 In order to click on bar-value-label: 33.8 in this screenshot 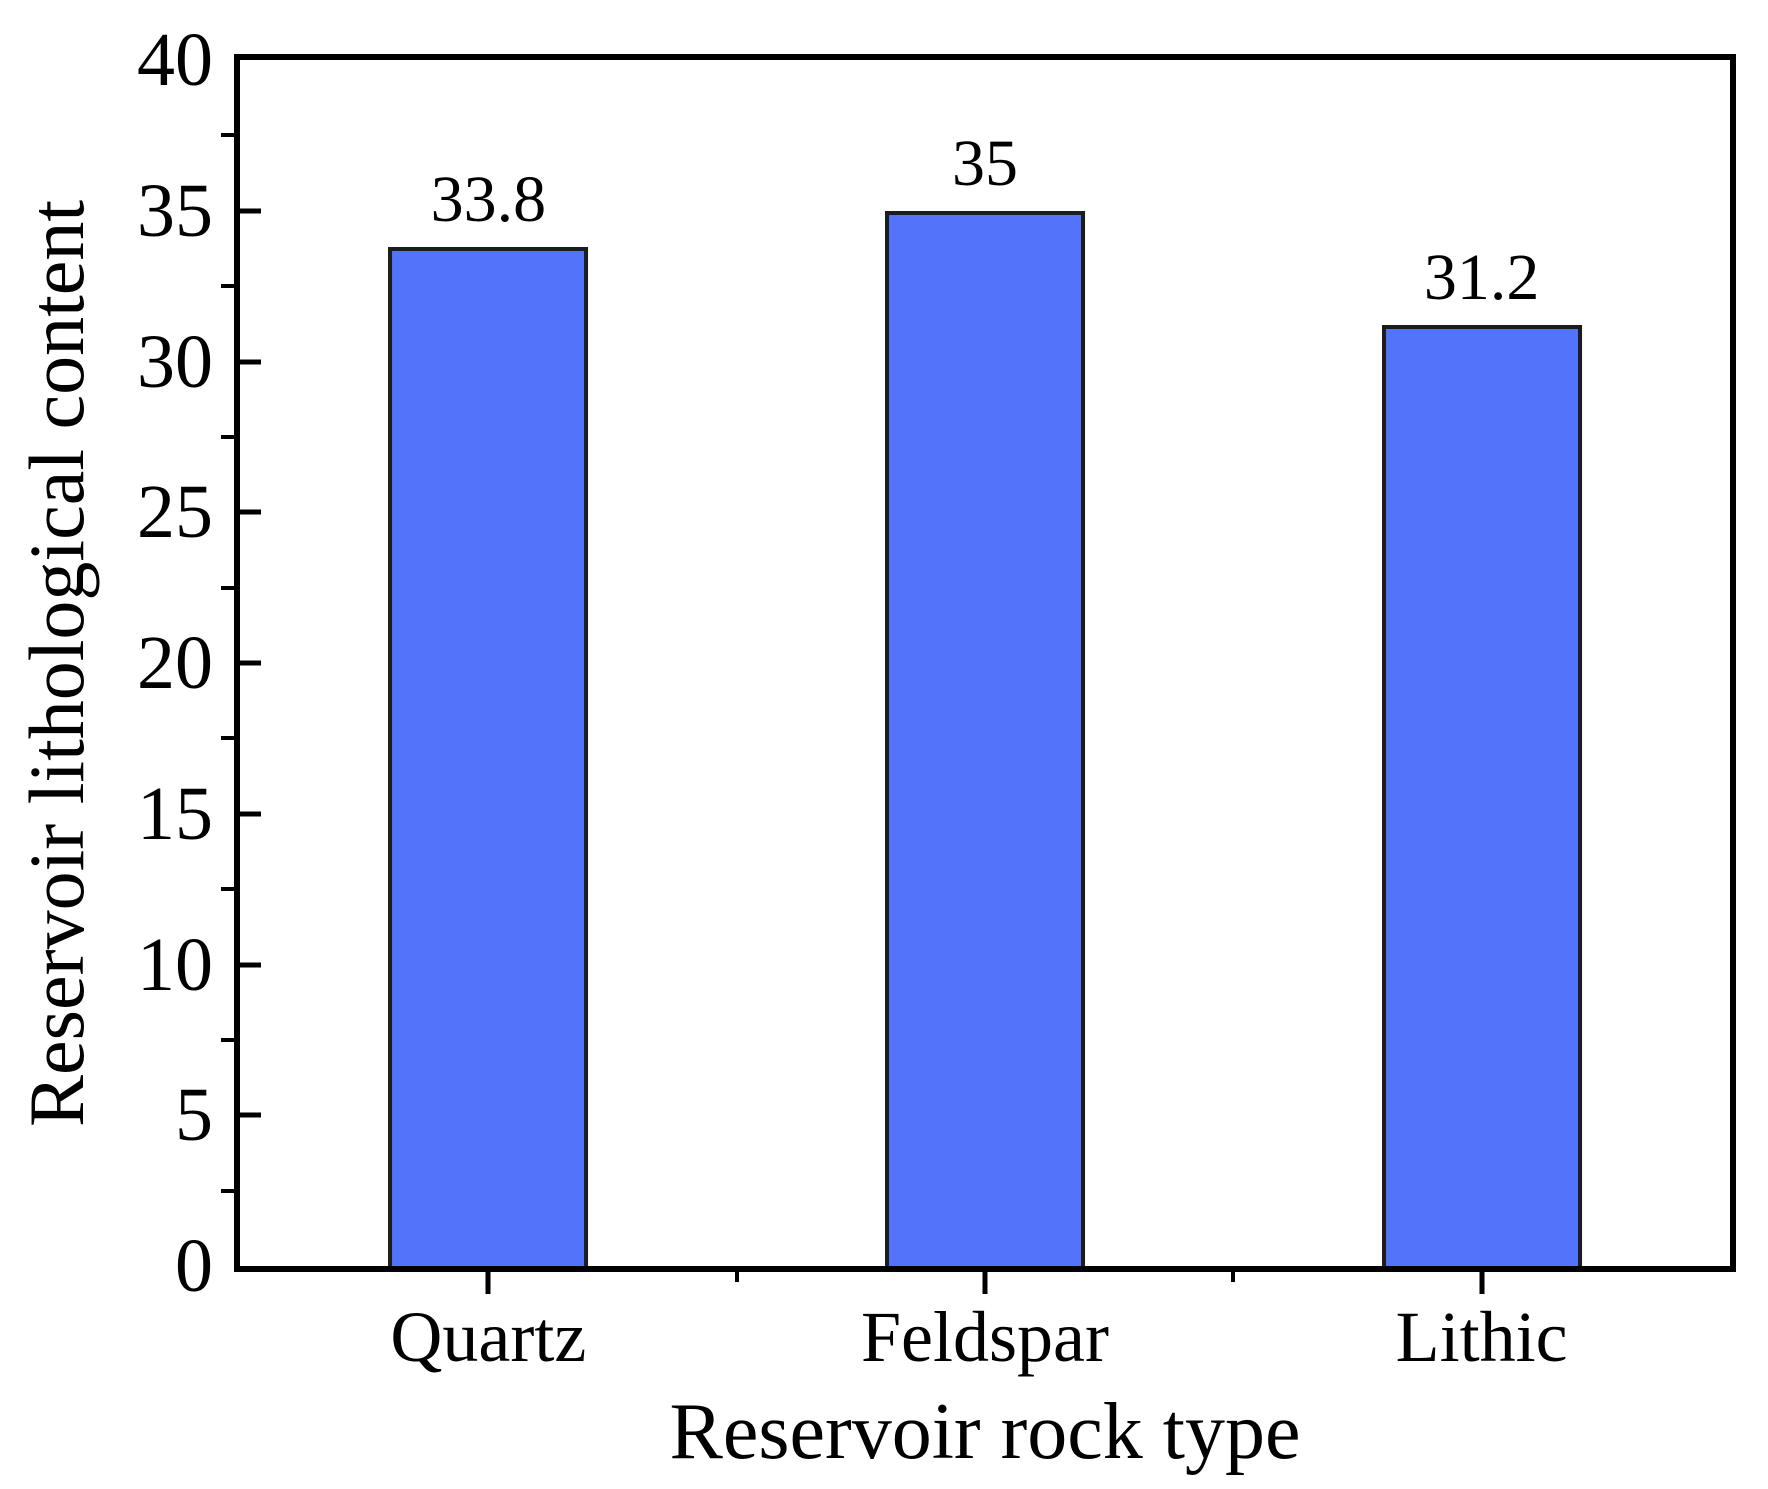, I will do `click(488, 199)`.